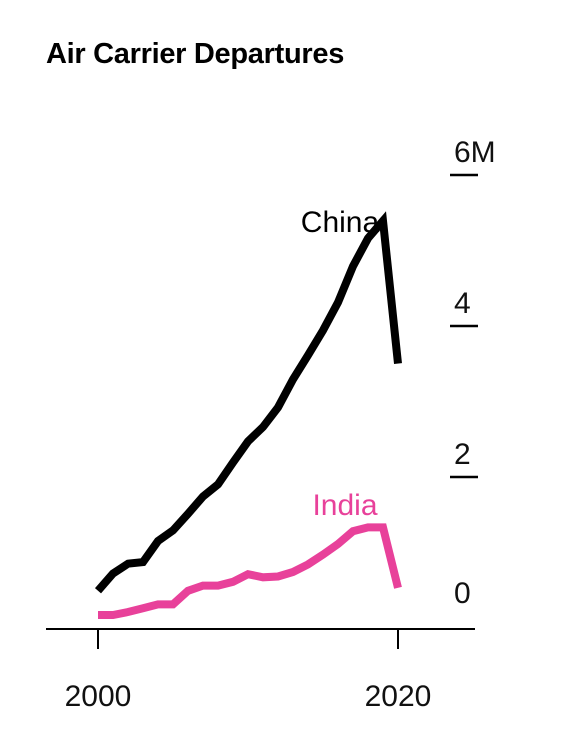 Image resolution: width=571 pixels, height=744 pixels. I want to click on series-label-india: India, so click(344, 505).